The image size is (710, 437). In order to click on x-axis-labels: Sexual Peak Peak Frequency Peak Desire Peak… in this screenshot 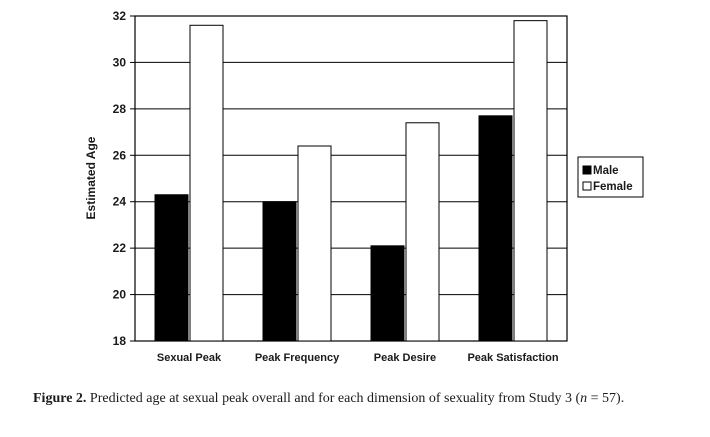, I will do `click(358, 358)`.